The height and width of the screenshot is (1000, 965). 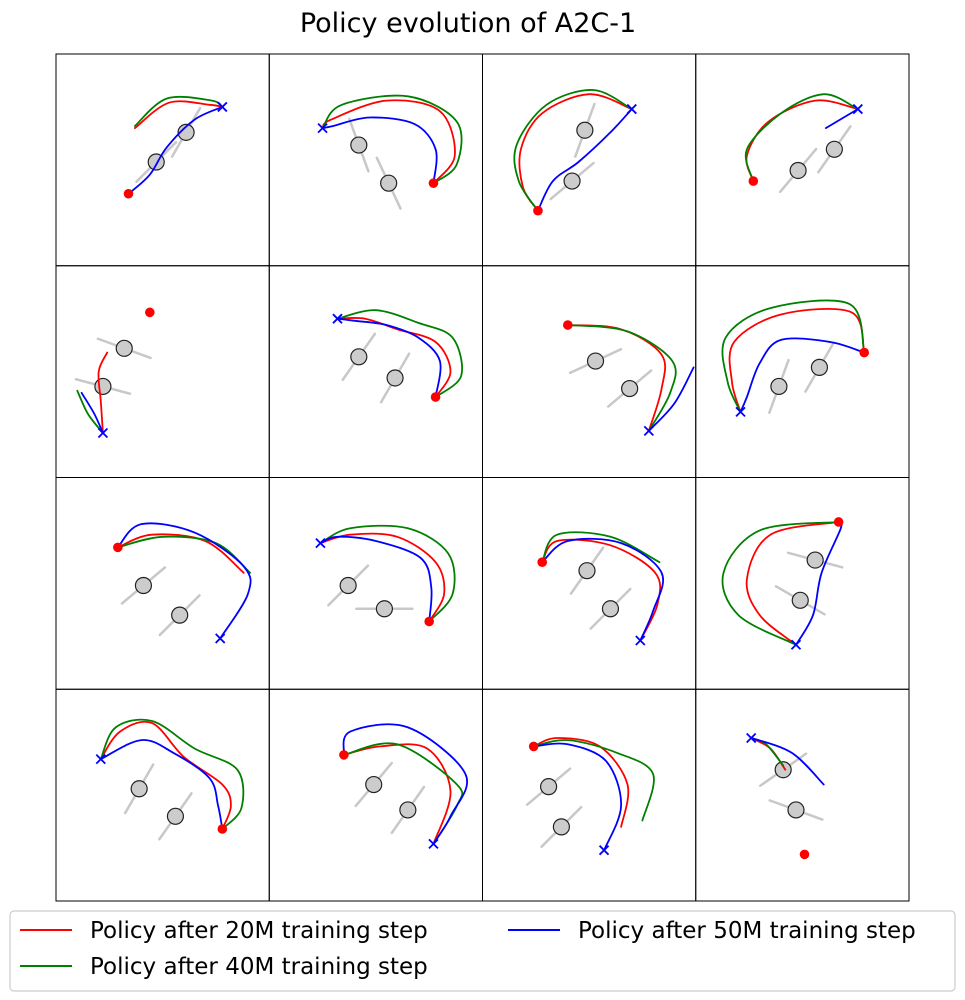 What do you see at coordinates (482, 951) in the screenshot?
I see `legend-frame` at bounding box center [482, 951].